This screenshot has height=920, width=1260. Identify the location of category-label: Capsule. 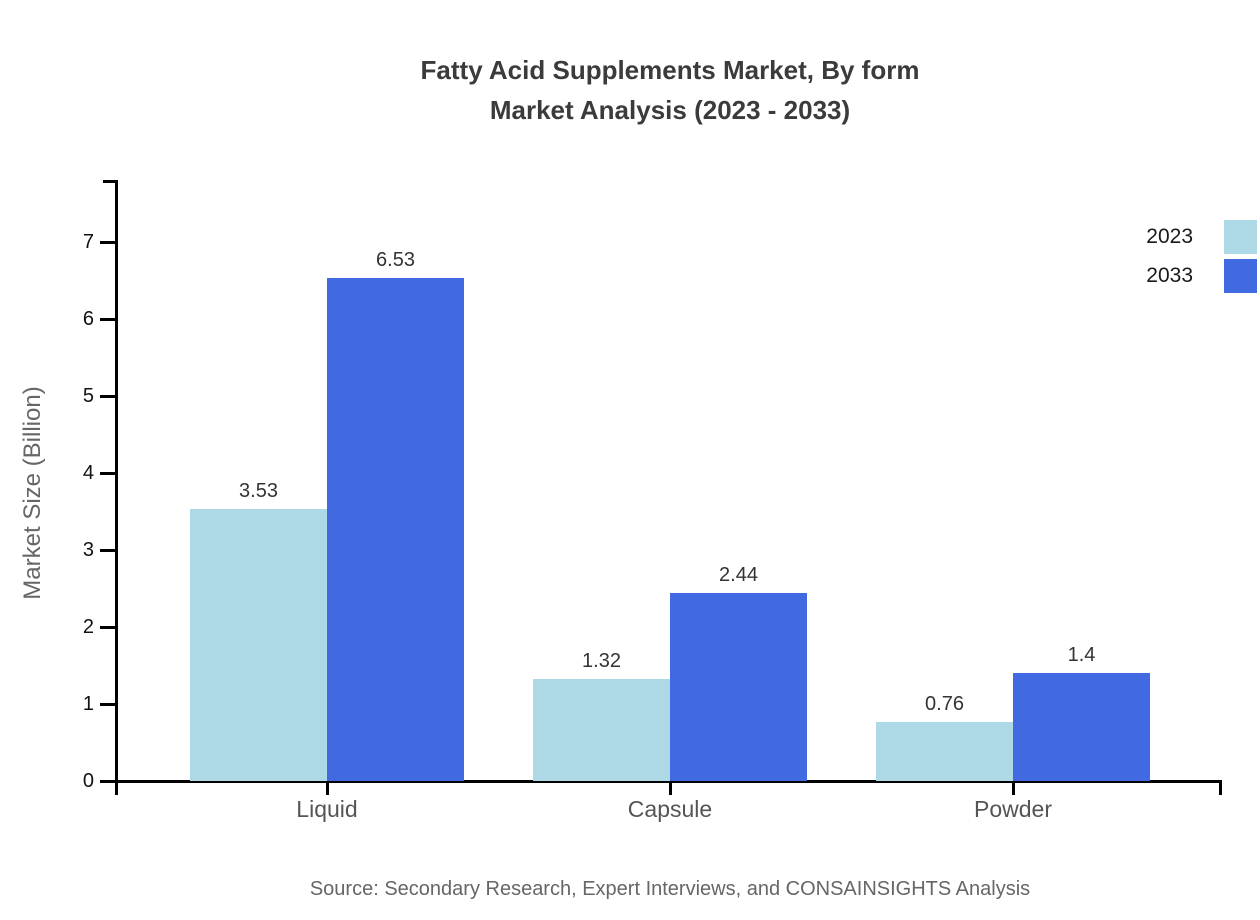
(670, 809).